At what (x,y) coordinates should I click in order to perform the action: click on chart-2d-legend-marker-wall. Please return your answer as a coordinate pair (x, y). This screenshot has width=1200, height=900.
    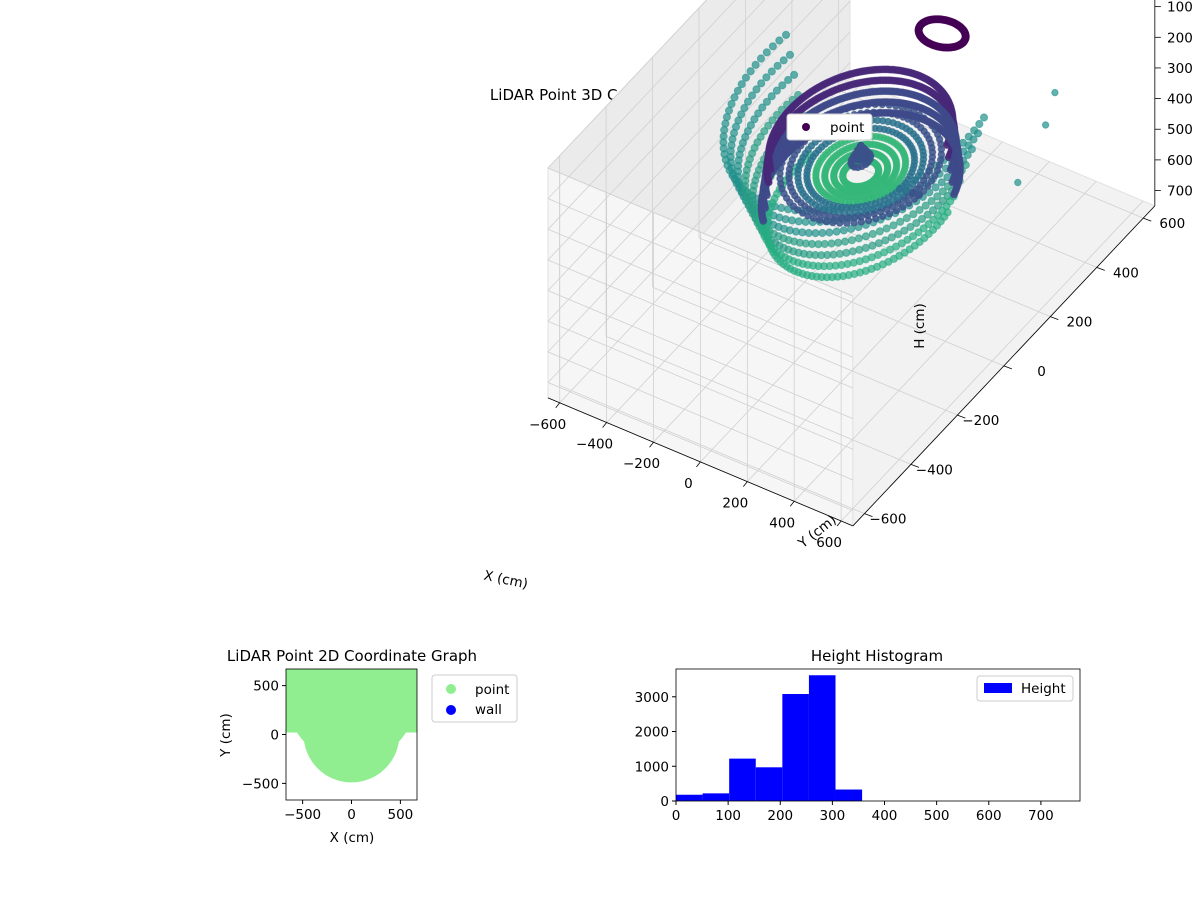
    Looking at the image, I should click on (451, 710).